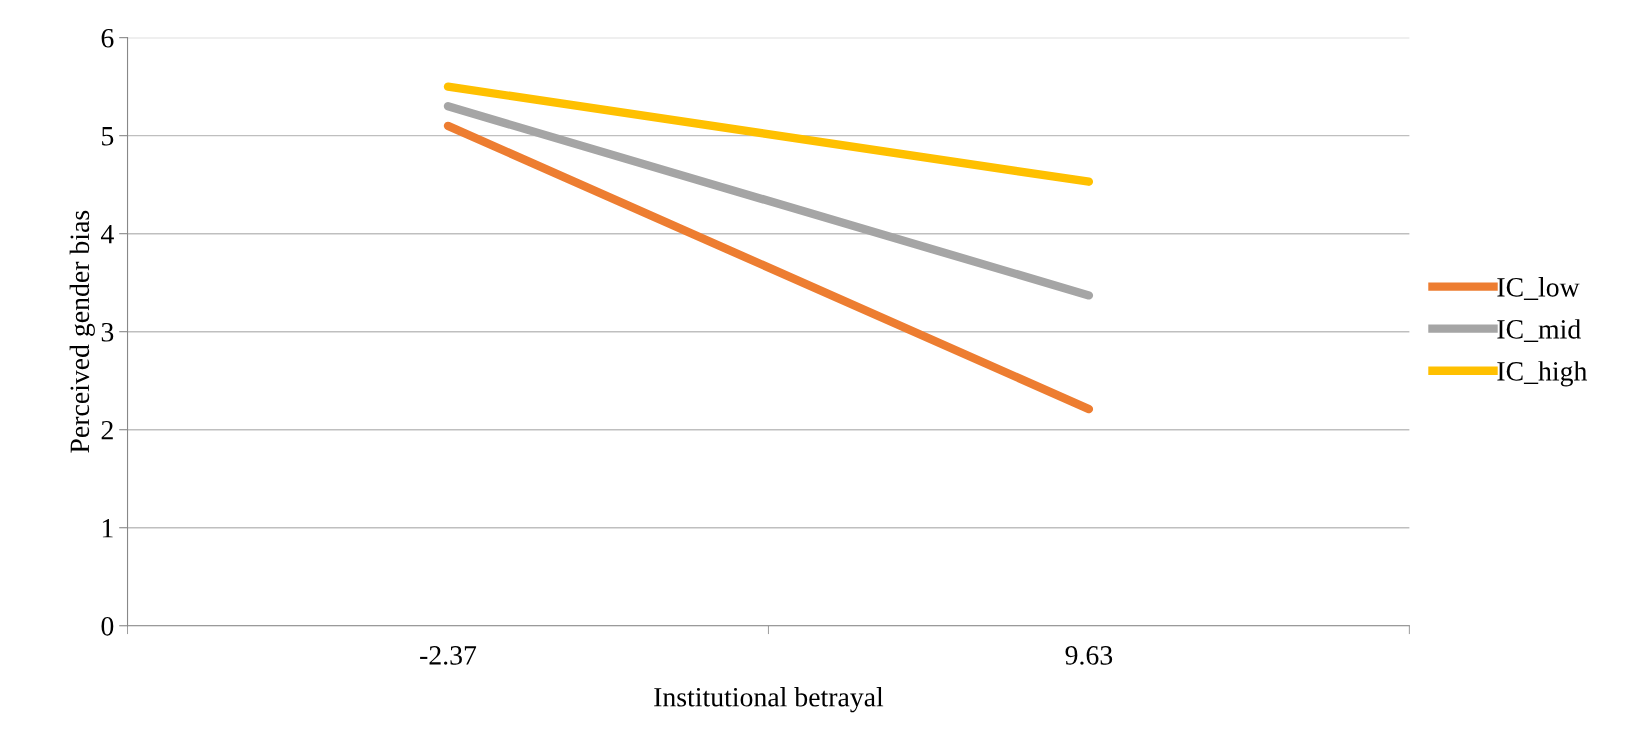 Image resolution: width=1635 pixels, height=753 pixels. I want to click on y-tick-label: 4, so click(107, 234).